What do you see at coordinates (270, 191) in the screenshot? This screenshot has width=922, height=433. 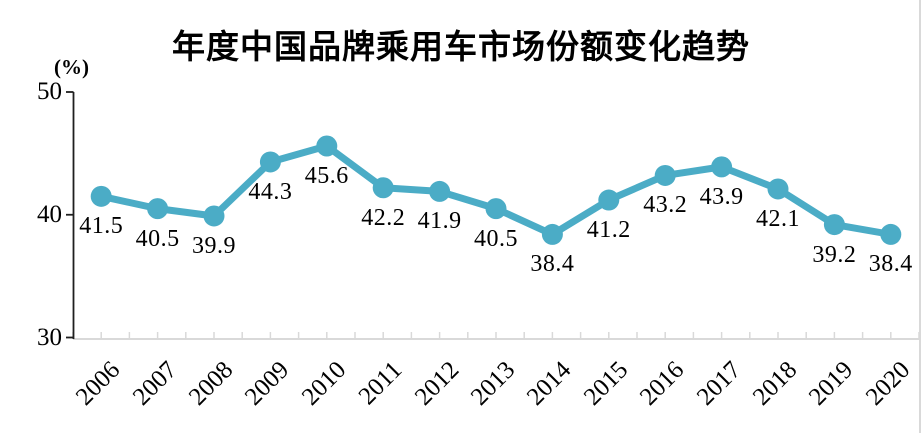 I see `data-label-2009: 44.3` at bounding box center [270, 191].